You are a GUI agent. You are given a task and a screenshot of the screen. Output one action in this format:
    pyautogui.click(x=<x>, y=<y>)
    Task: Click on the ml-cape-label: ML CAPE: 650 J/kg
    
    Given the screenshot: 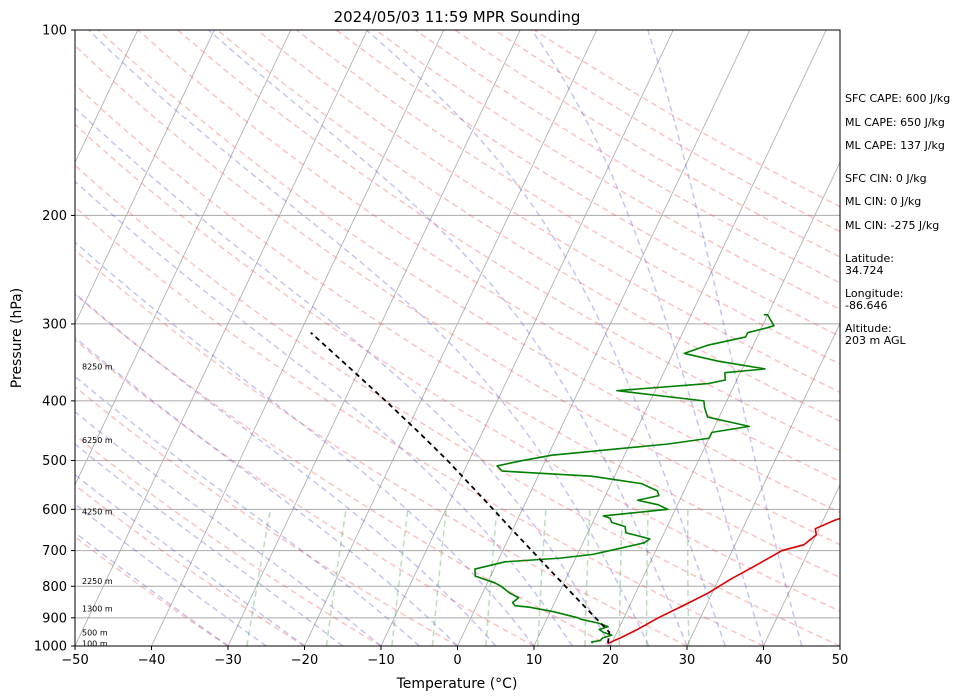 What is the action you would take?
    pyautogui.click(x=895, y=122)
    